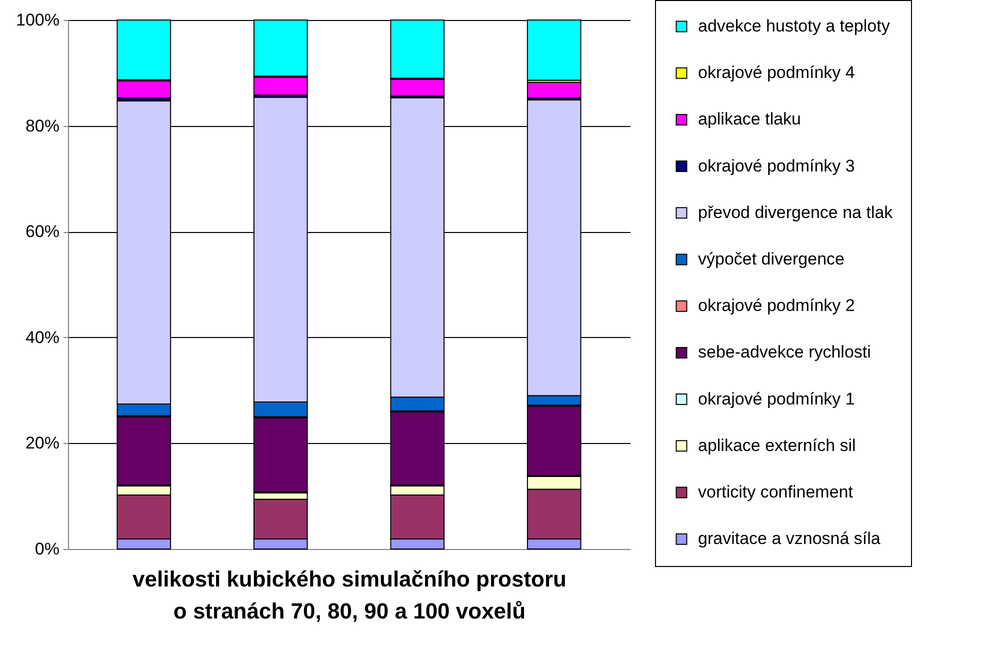  Describe the element at coordinates (776, 166) in the screenshot. I see `legend-label: okrajové podmínky 3` at that location.